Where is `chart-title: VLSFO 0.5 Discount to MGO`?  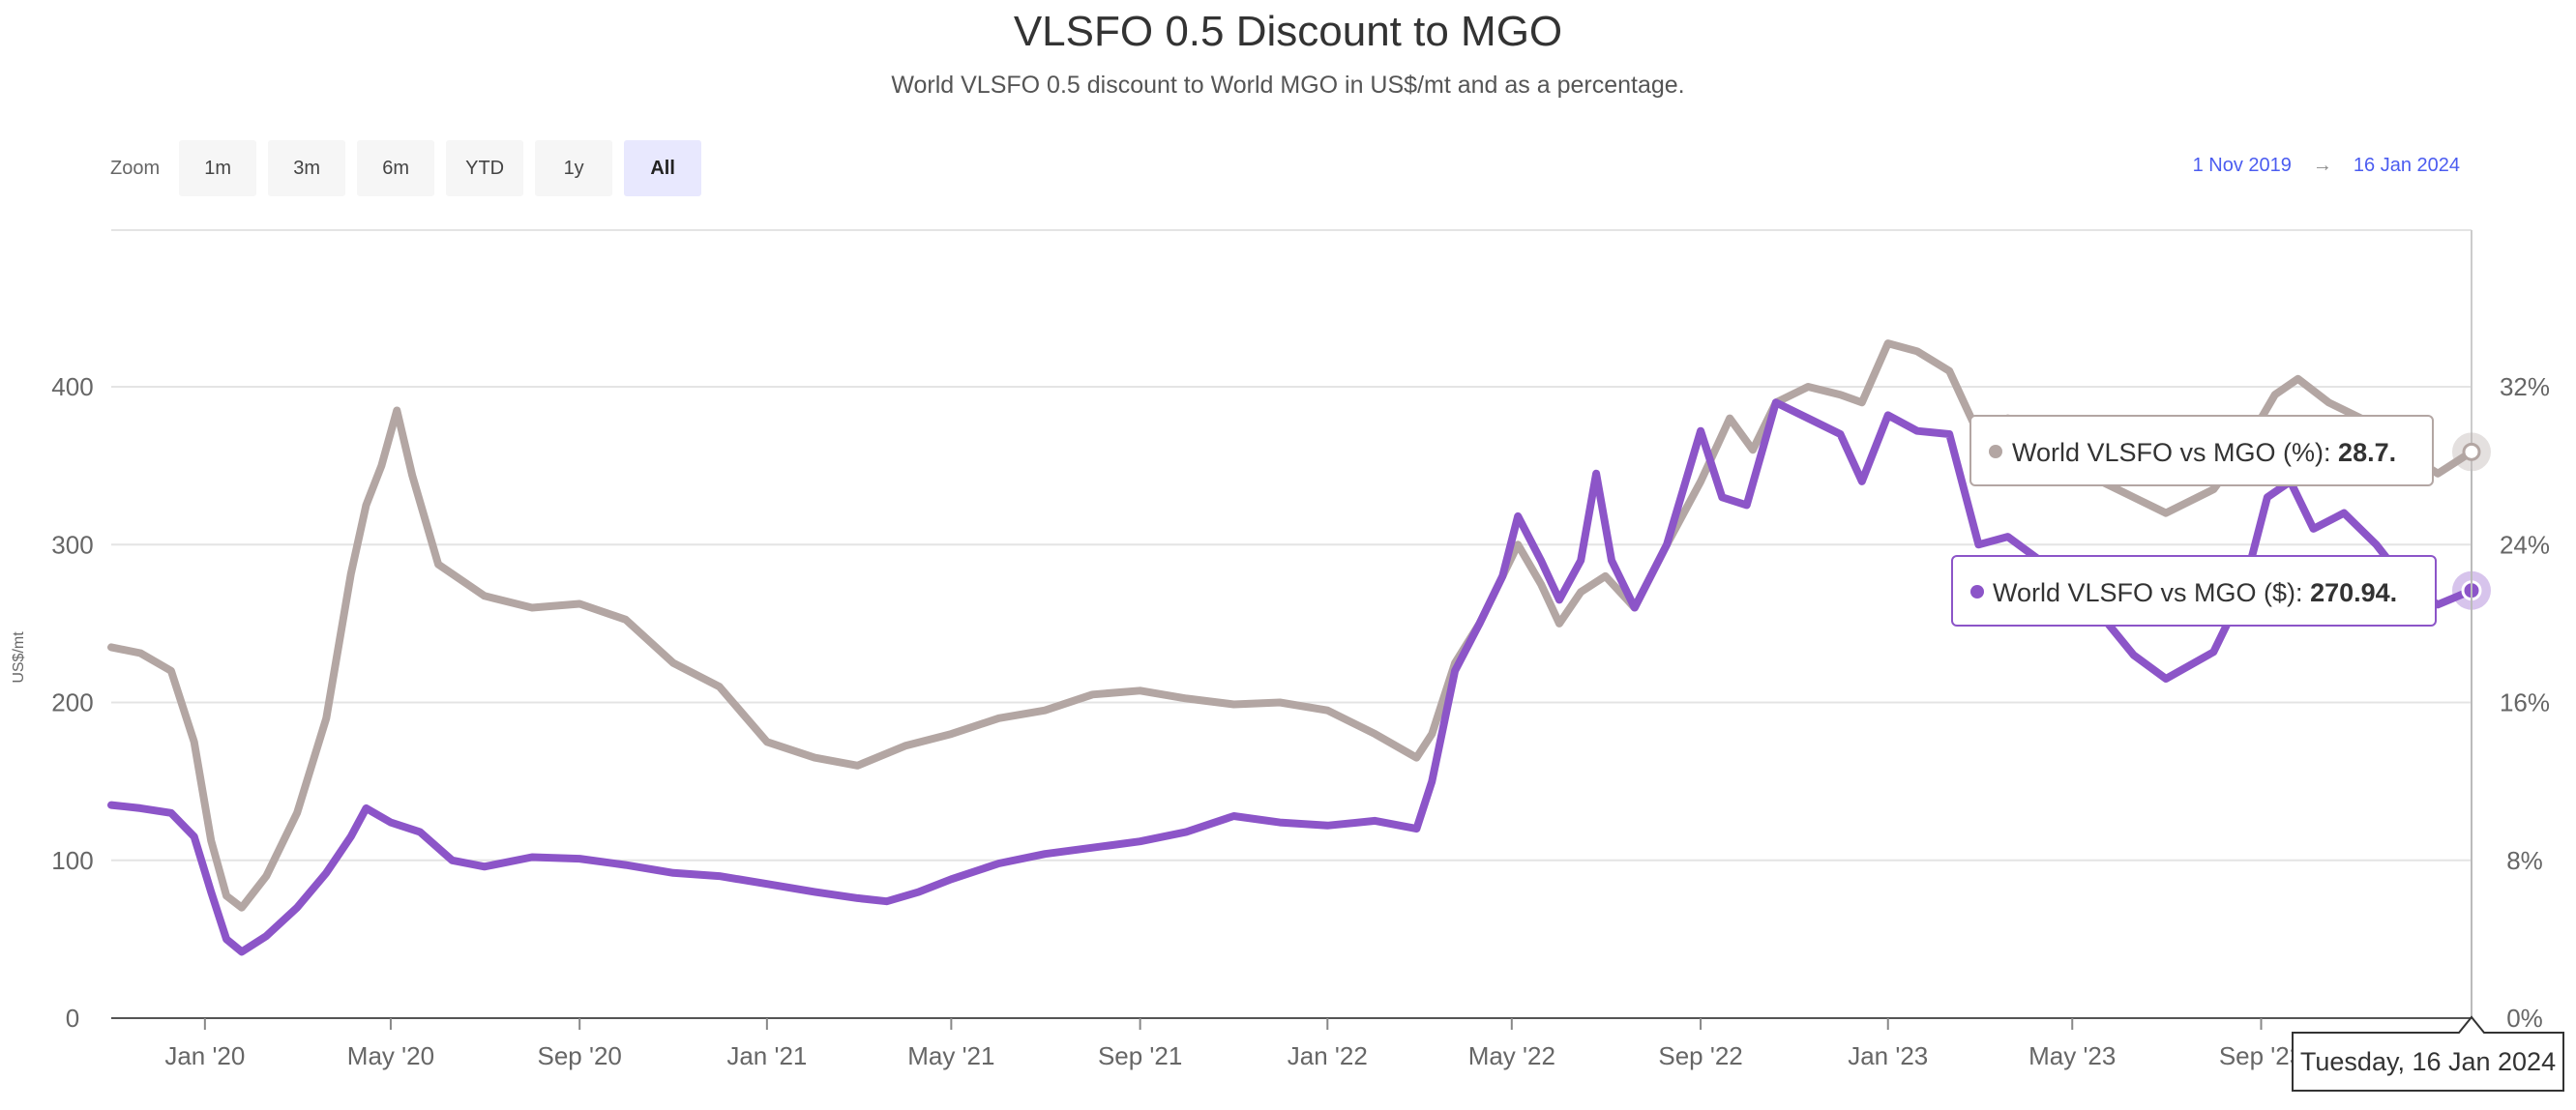
chart-title: VLSFO 0.5 Discount to MGO is located at coordinates (1288, 32).